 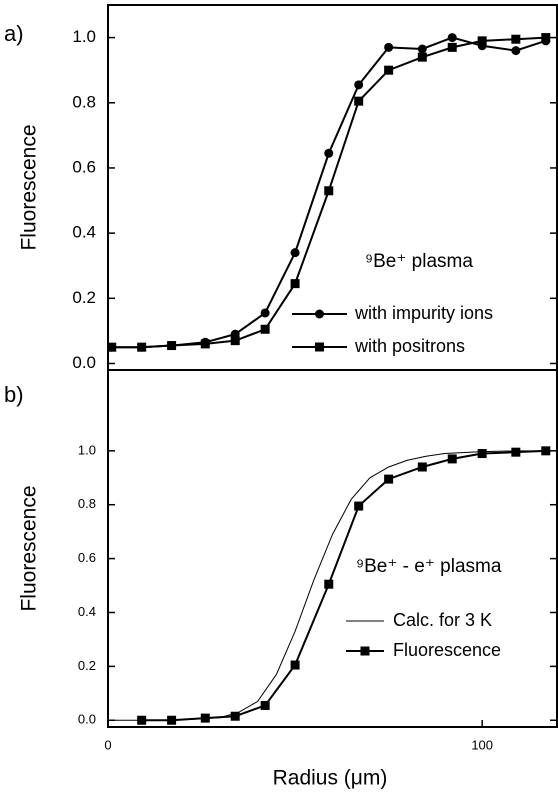 What do you see at coordinates (14, 33) in the screenshot?
I see `panel-label: a)` at bounding box center [14, 33].